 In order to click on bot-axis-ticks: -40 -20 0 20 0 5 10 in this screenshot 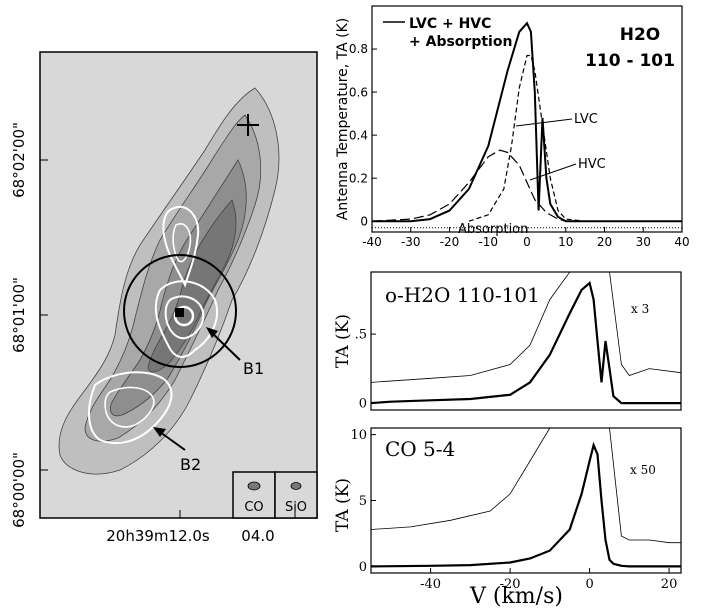, I will do `click(513, 510)`.